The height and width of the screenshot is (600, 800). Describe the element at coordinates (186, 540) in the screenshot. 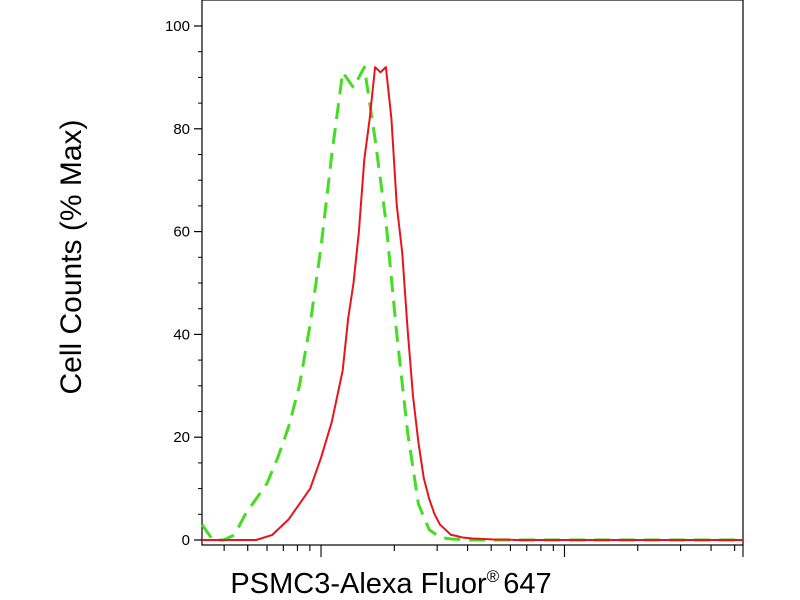

I see `y-tick-label: 0` at that location.